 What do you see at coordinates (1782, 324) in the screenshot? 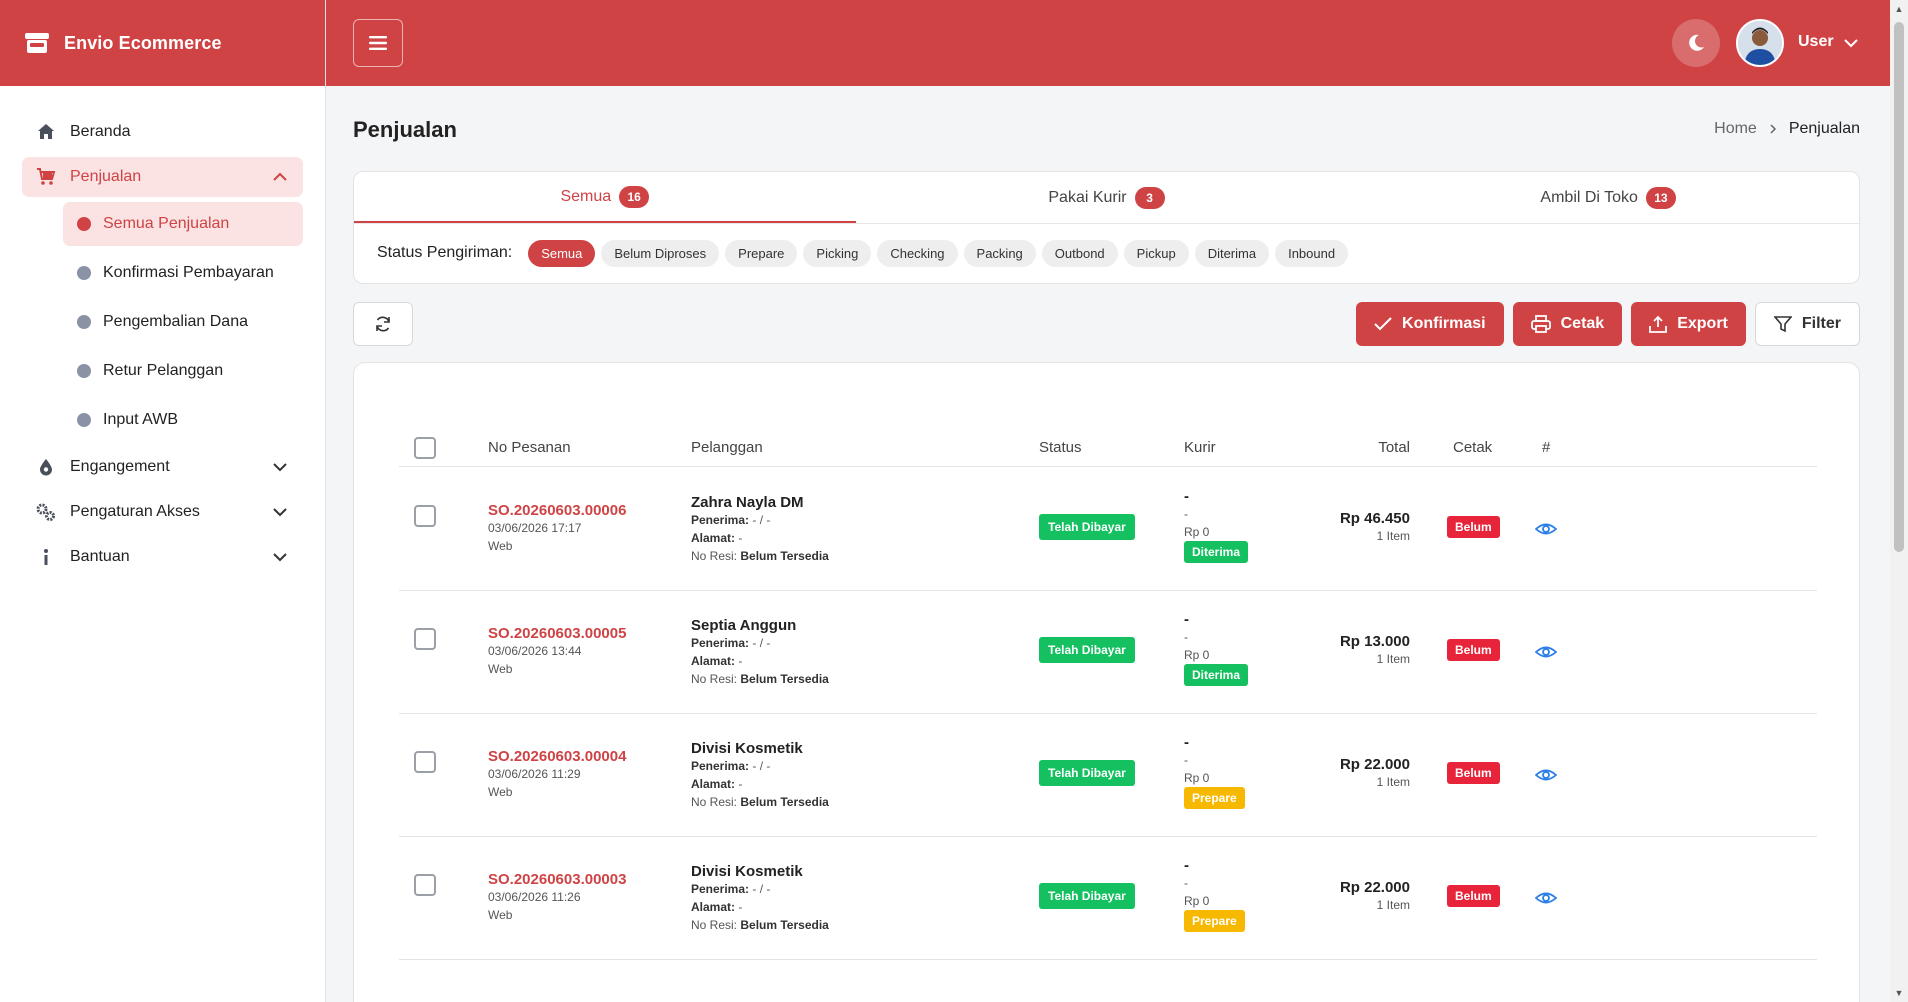
I see `filter-icon` at bounding box center [1782, 324].